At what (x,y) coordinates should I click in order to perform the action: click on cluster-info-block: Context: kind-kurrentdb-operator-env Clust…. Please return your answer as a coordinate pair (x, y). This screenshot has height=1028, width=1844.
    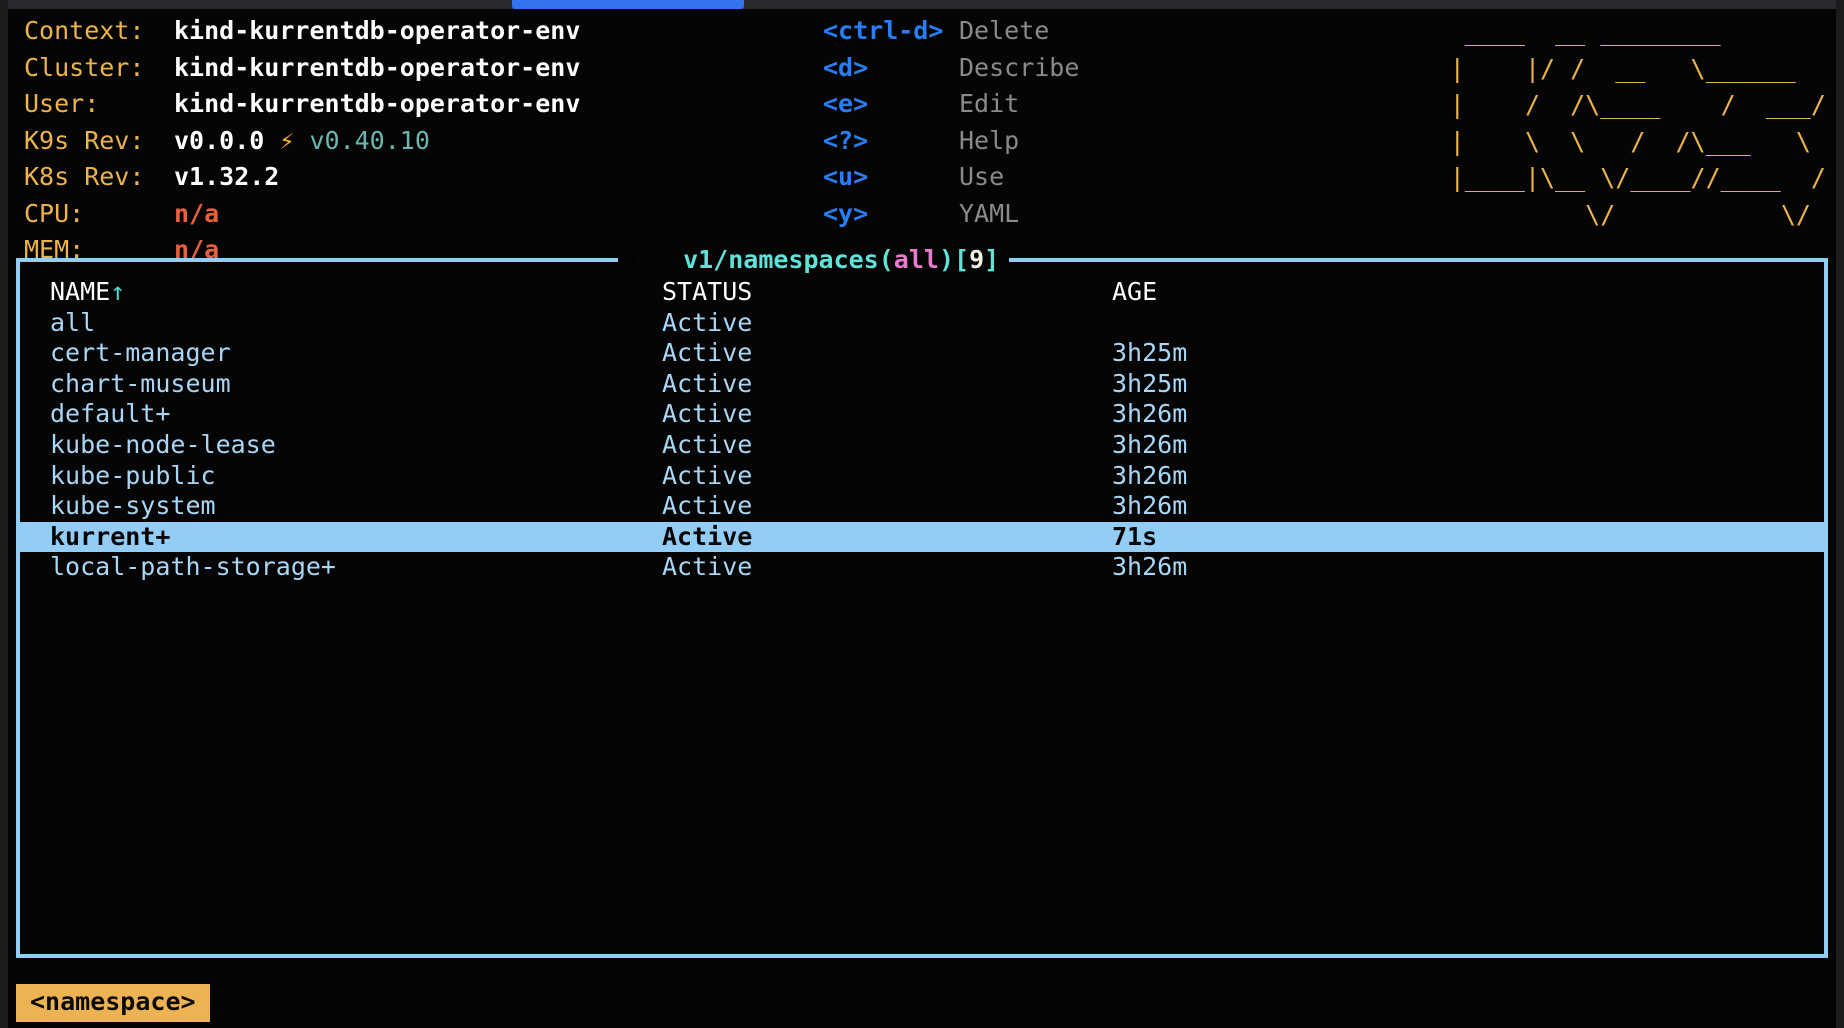
    Looking at the image, I should click on (302, 141).